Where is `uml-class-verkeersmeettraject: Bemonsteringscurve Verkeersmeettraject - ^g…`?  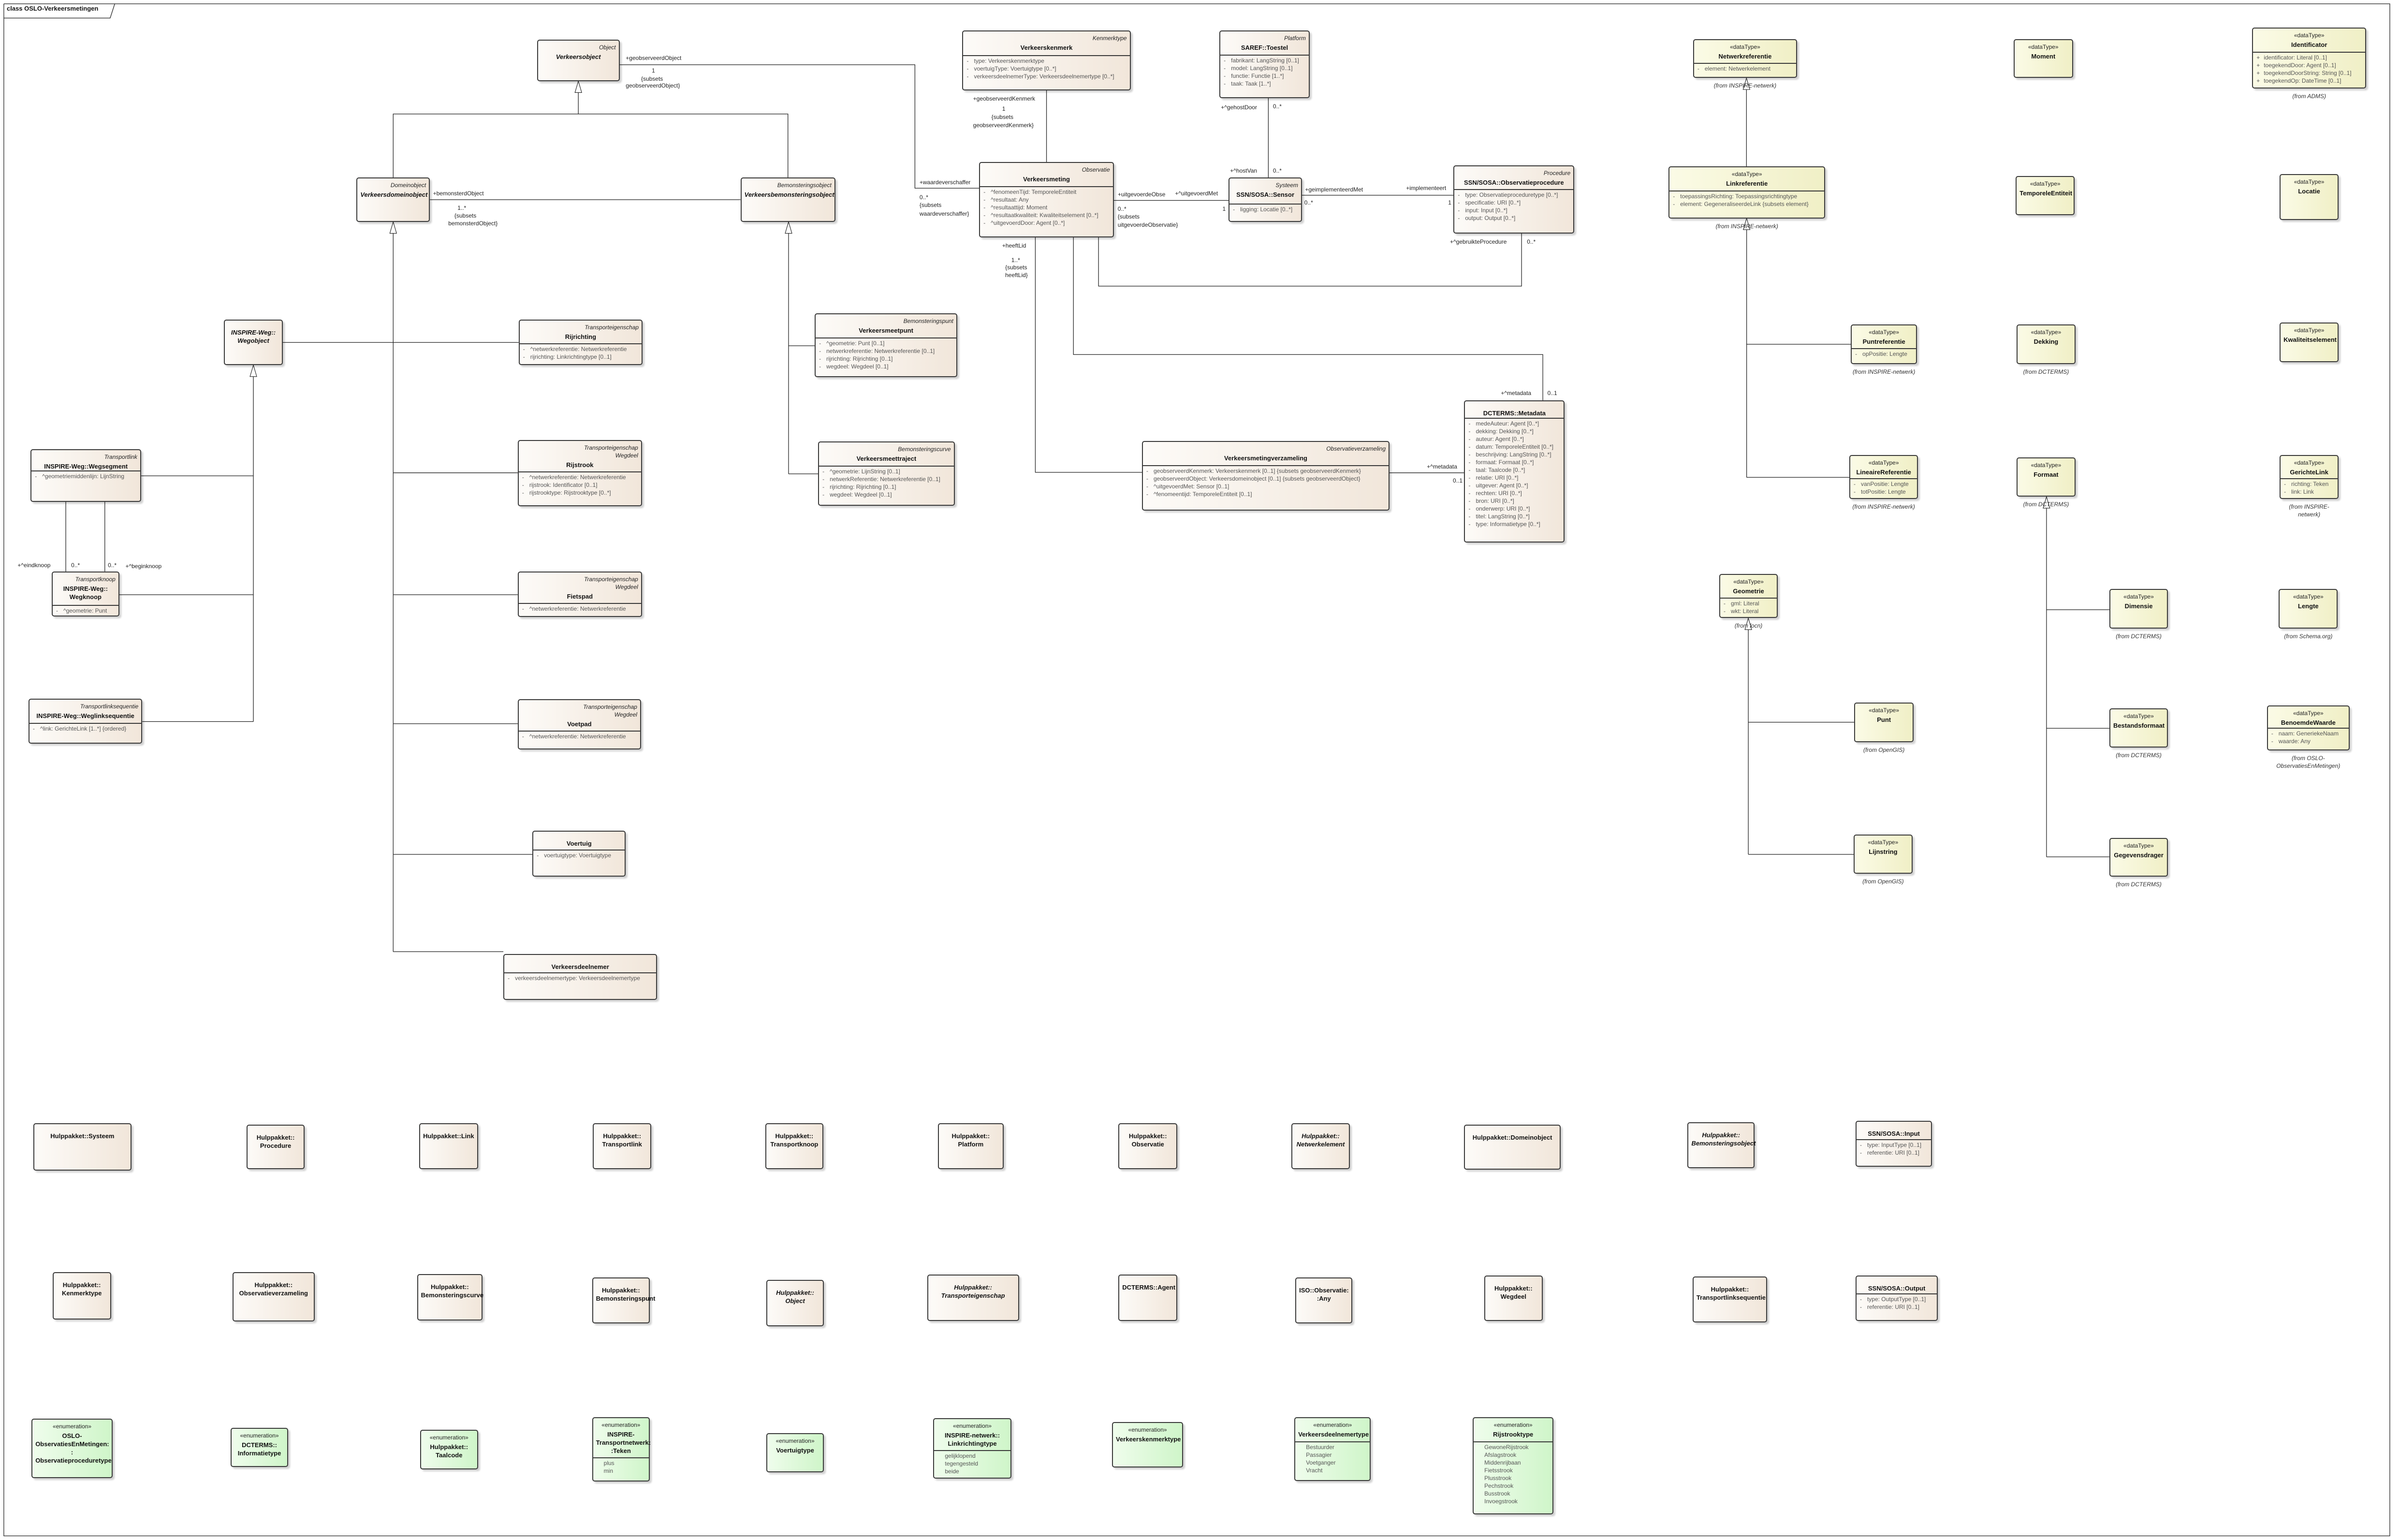
uml-class-verkeersmeettraject: Bemonsteringscurve Verkeersmeettraject - ^g… is located at coordinates (886, 474).